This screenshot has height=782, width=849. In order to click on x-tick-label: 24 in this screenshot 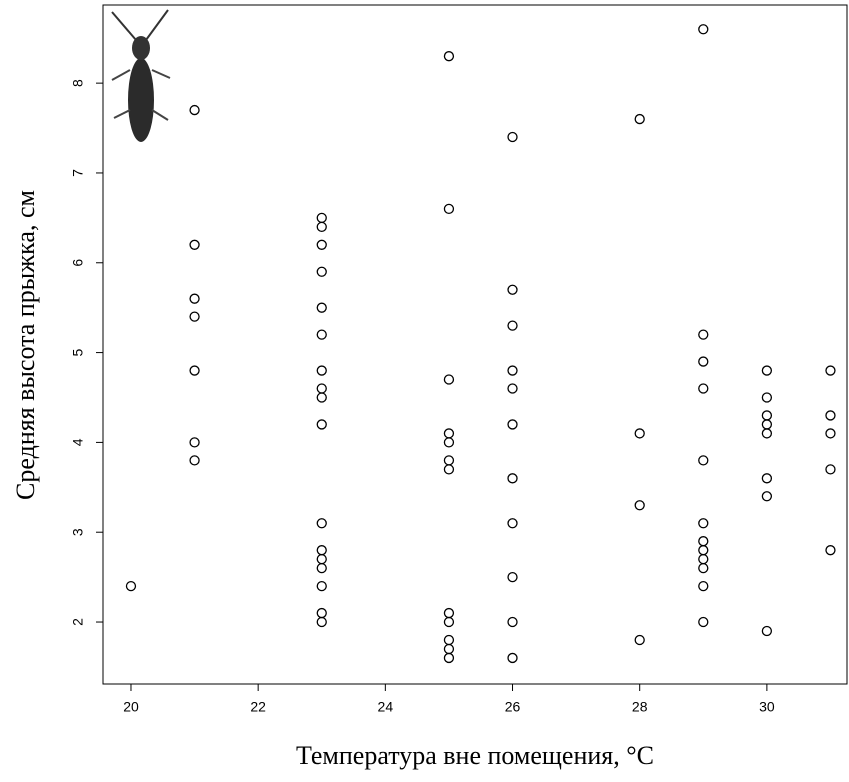, I will do `click(386, 707)`.